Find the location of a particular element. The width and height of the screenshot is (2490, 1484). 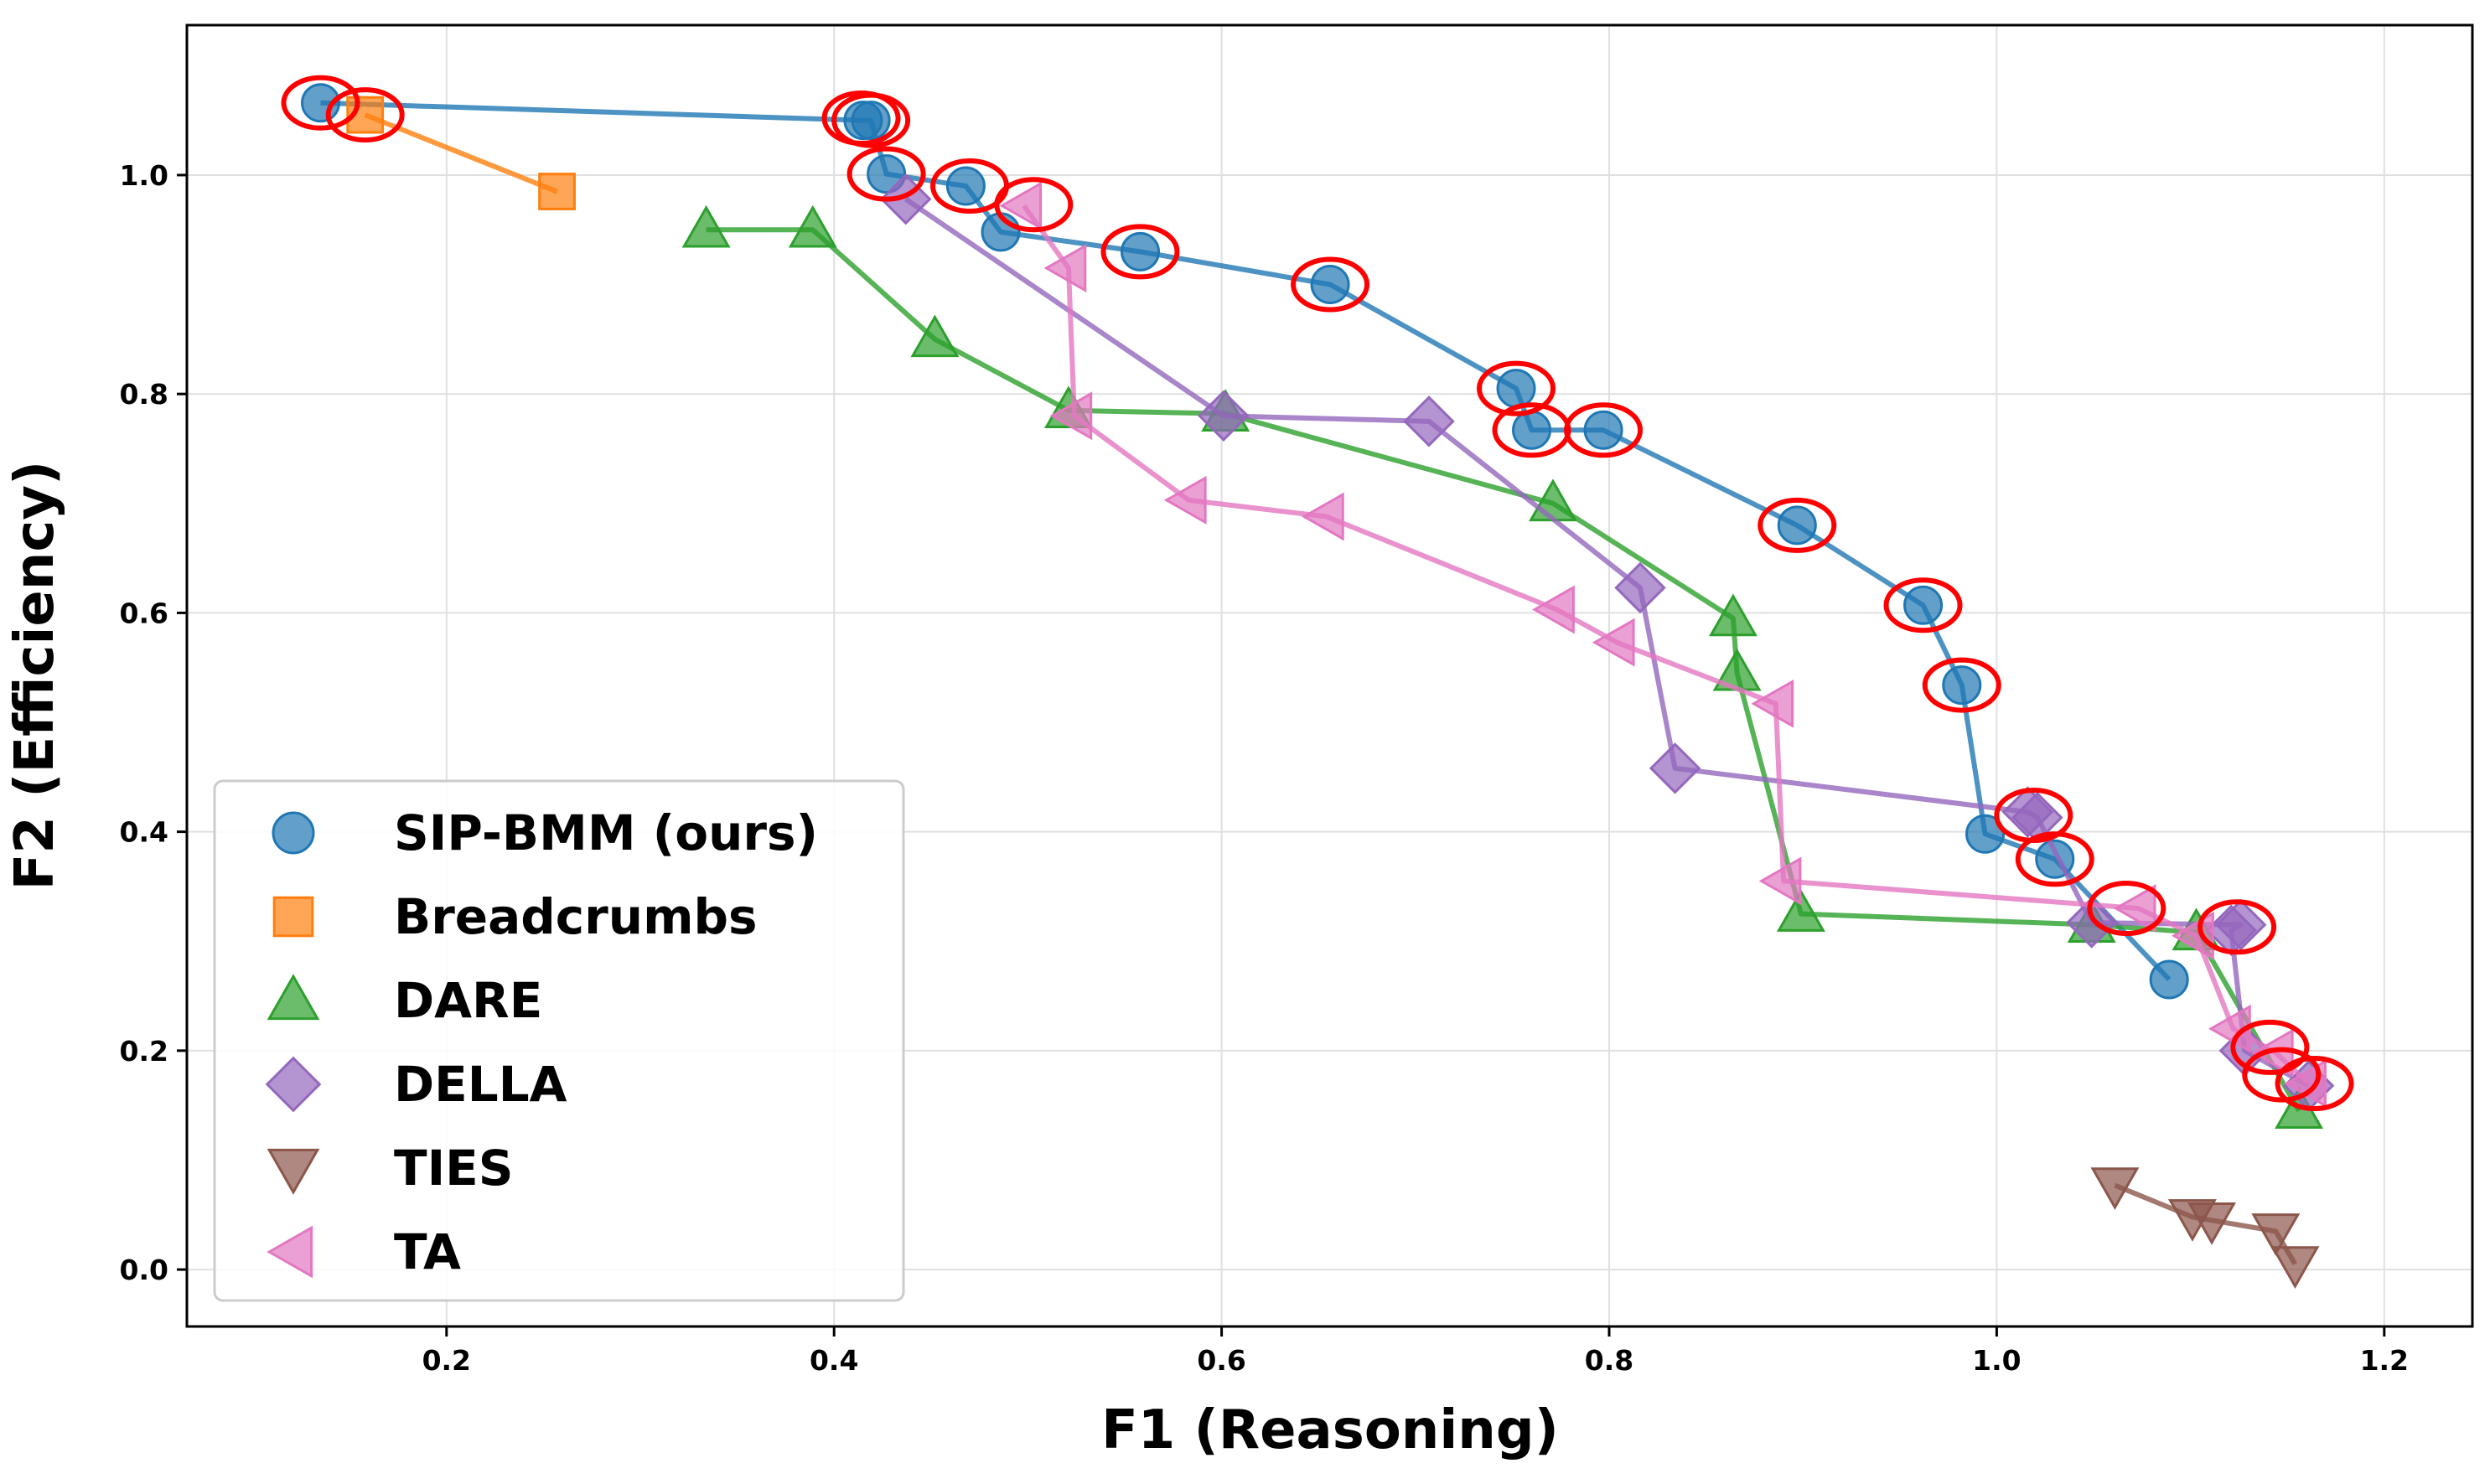

legend-marker-ties is located at coordinates (293, 1172).